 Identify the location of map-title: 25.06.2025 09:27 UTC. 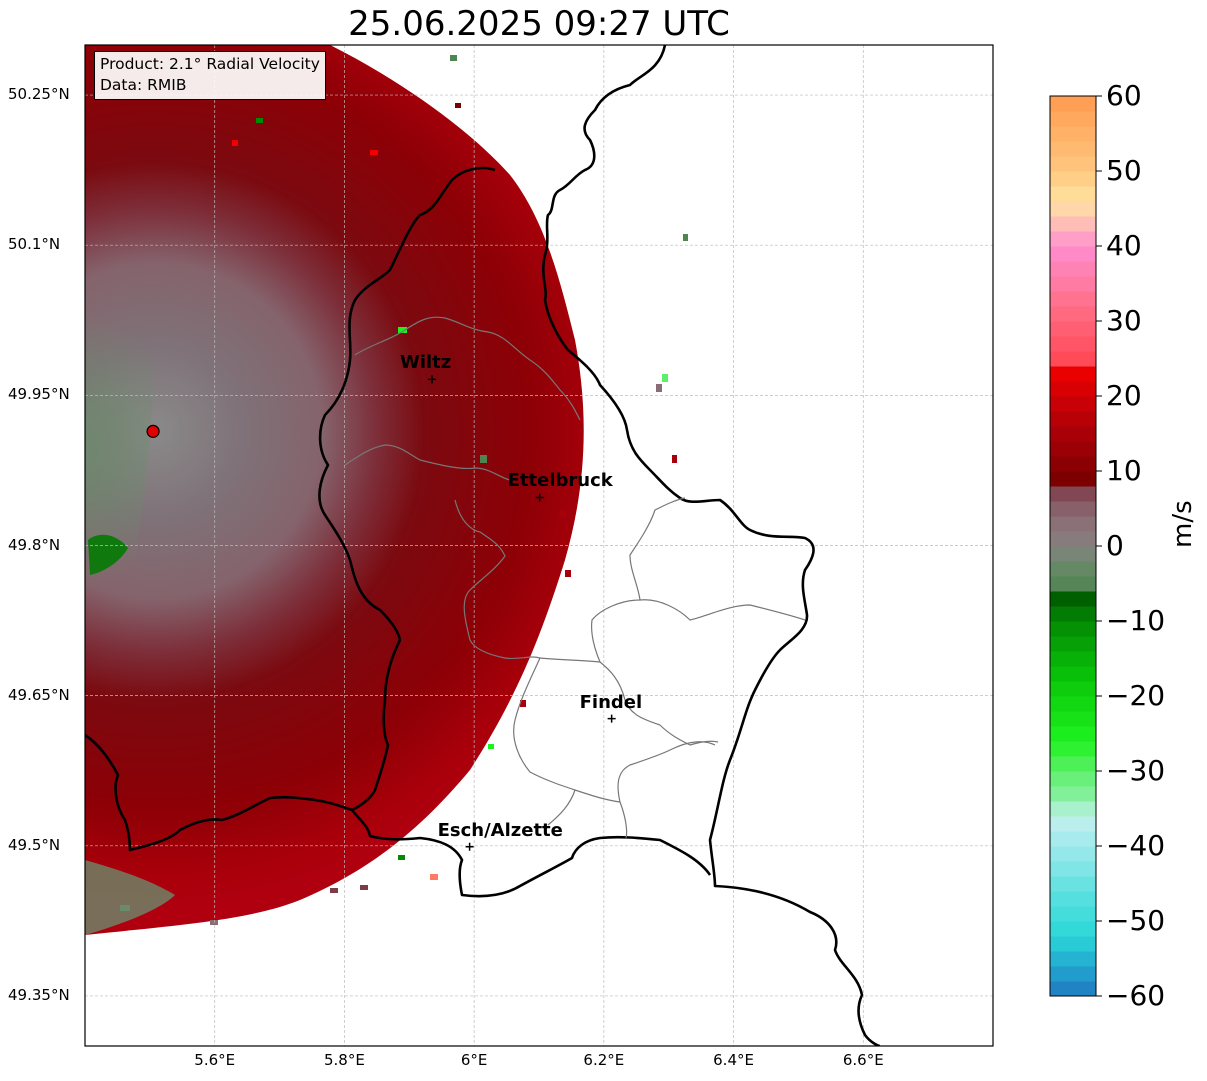
(539, 24).